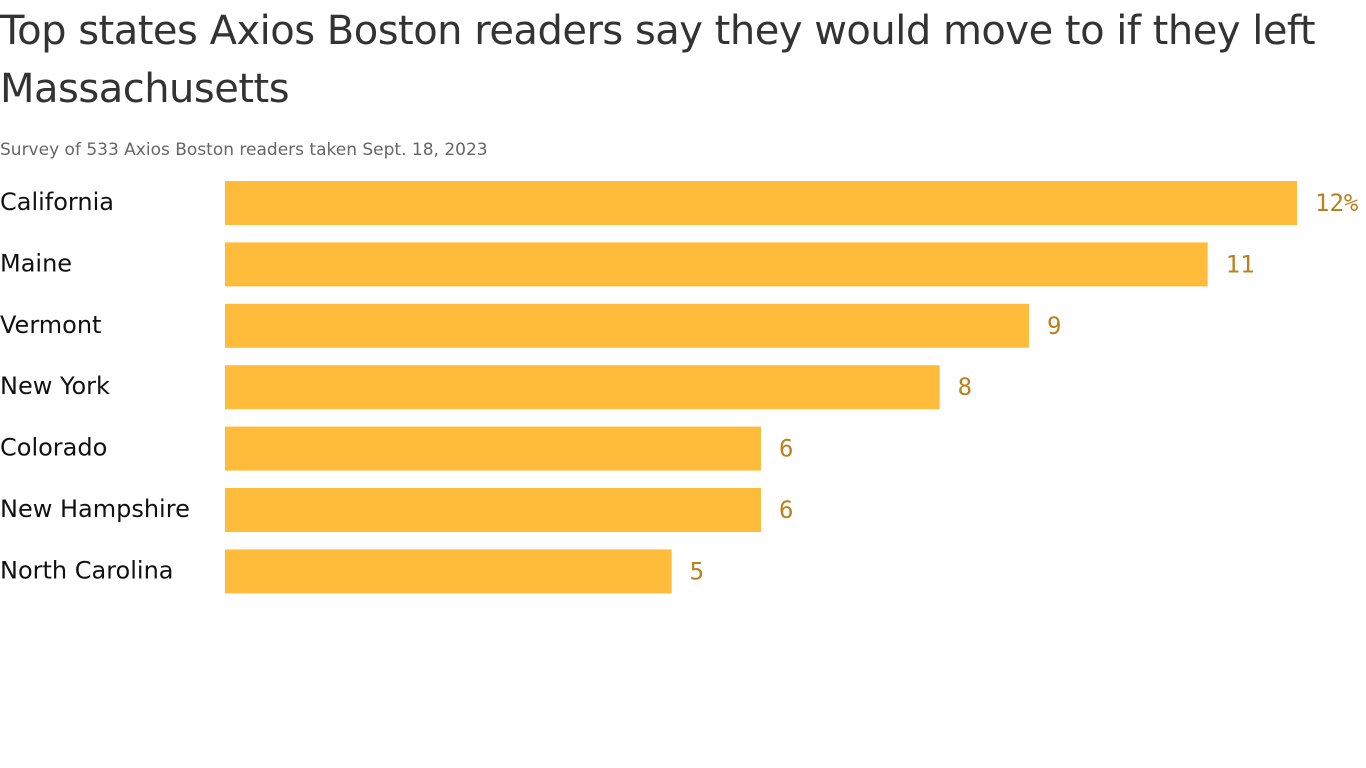 Image resolution: width=1366 pixels, height=768 pixels. I want to click on value-label: 12%, so click(1337, 203).